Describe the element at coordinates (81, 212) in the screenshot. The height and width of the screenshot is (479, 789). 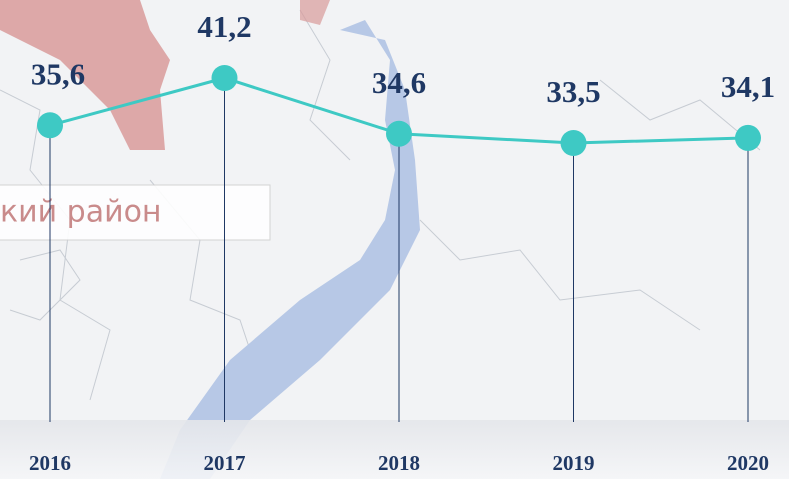
I see `map-label: кий район` at that location.